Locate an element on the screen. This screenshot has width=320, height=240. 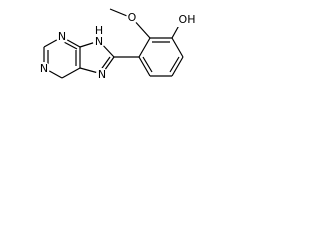
bonds is located at coordinates (113, 43).